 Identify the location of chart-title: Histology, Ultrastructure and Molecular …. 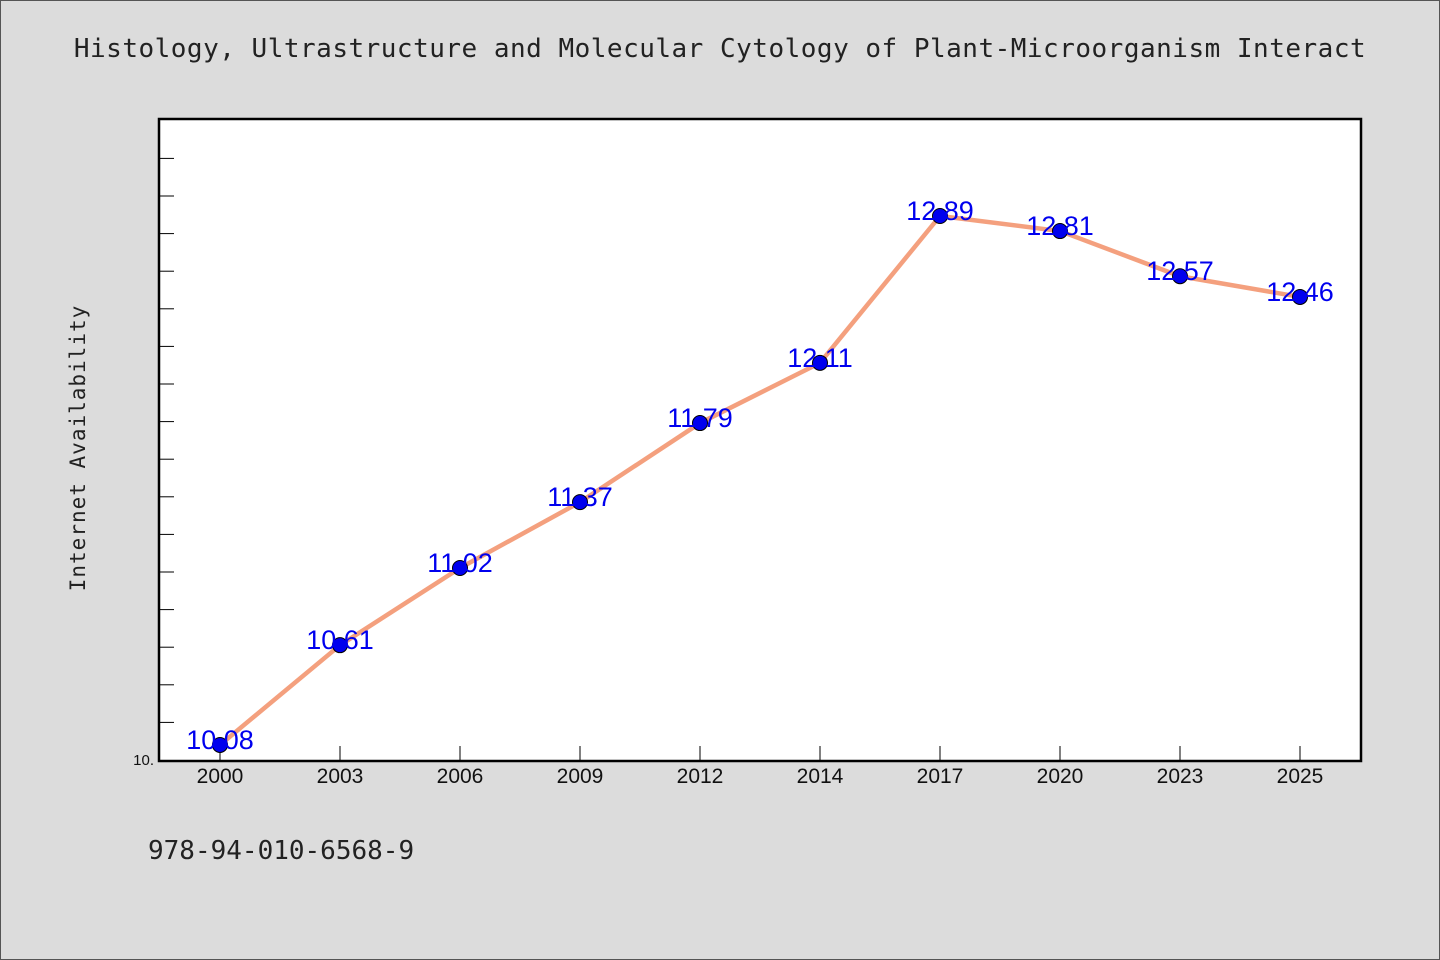
(720, 49).